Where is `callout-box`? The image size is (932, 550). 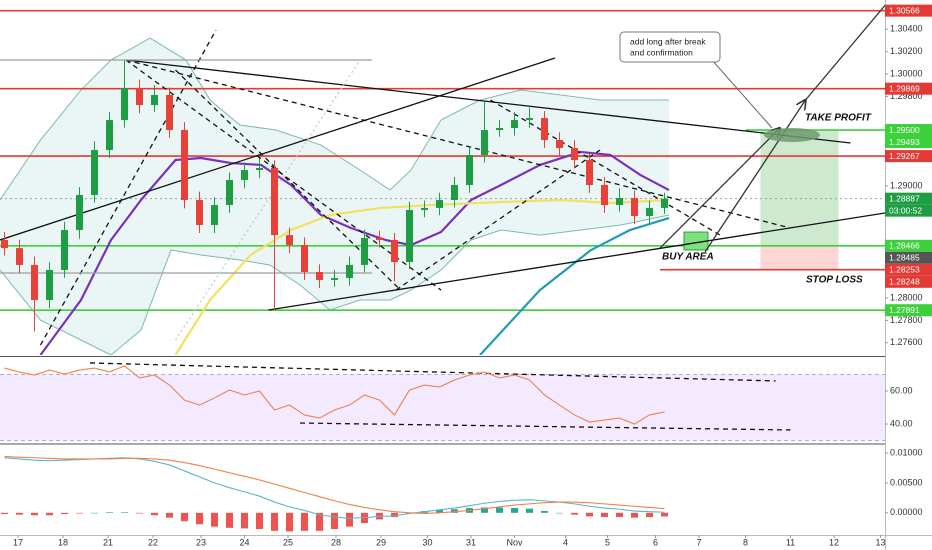 callout-box is located at coordinates (670, 47).